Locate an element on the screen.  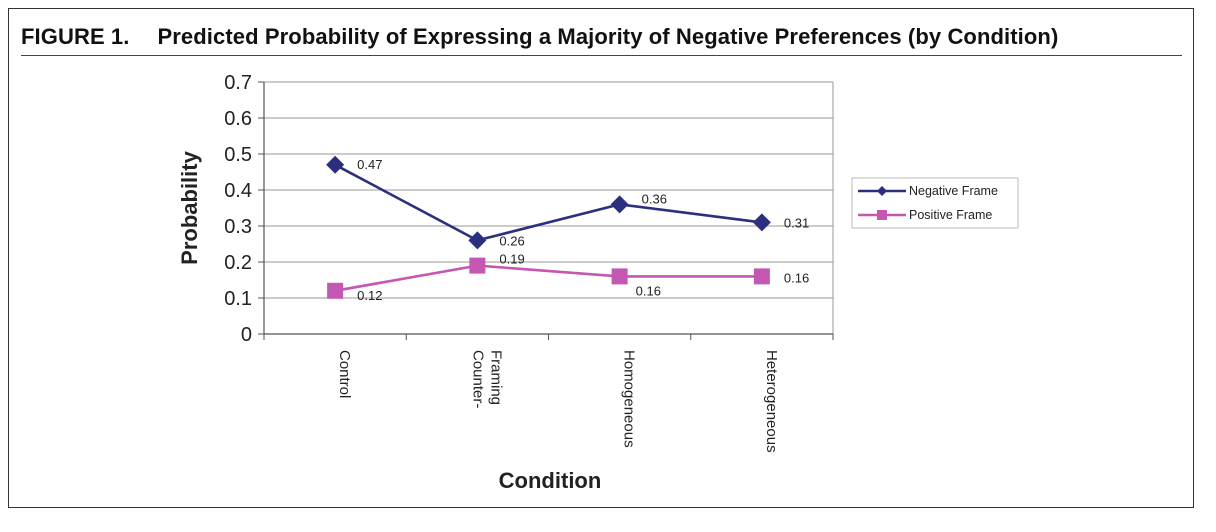
series is located at coordinates (548, 227).